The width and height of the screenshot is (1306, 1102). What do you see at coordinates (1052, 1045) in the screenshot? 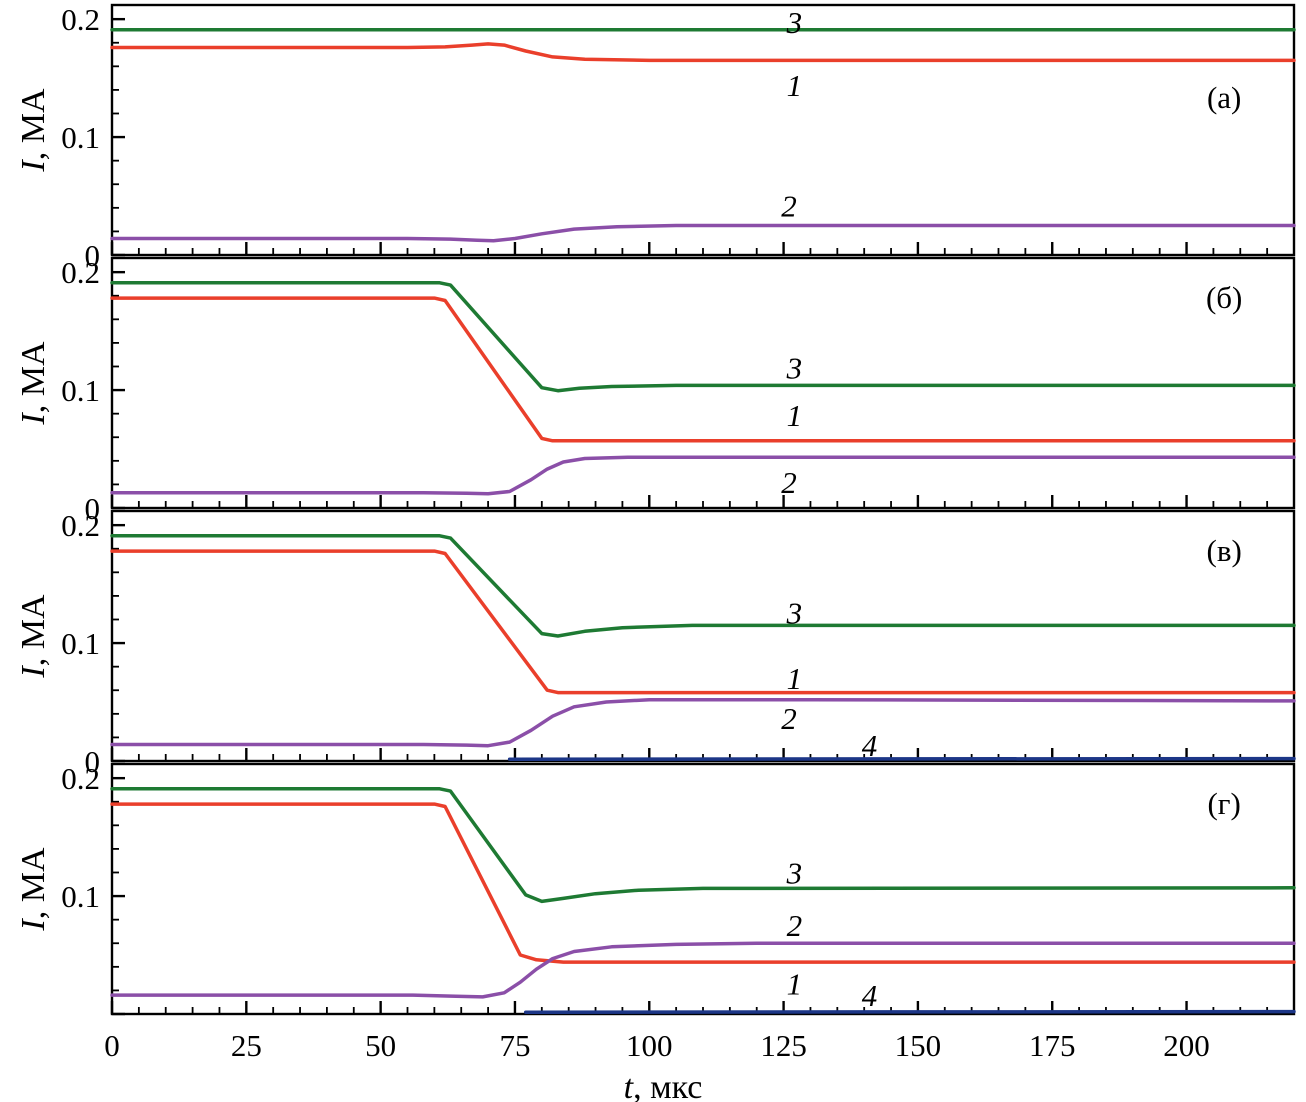
I see `x-tick-label: 175` at bounding box center [1052, 1045].